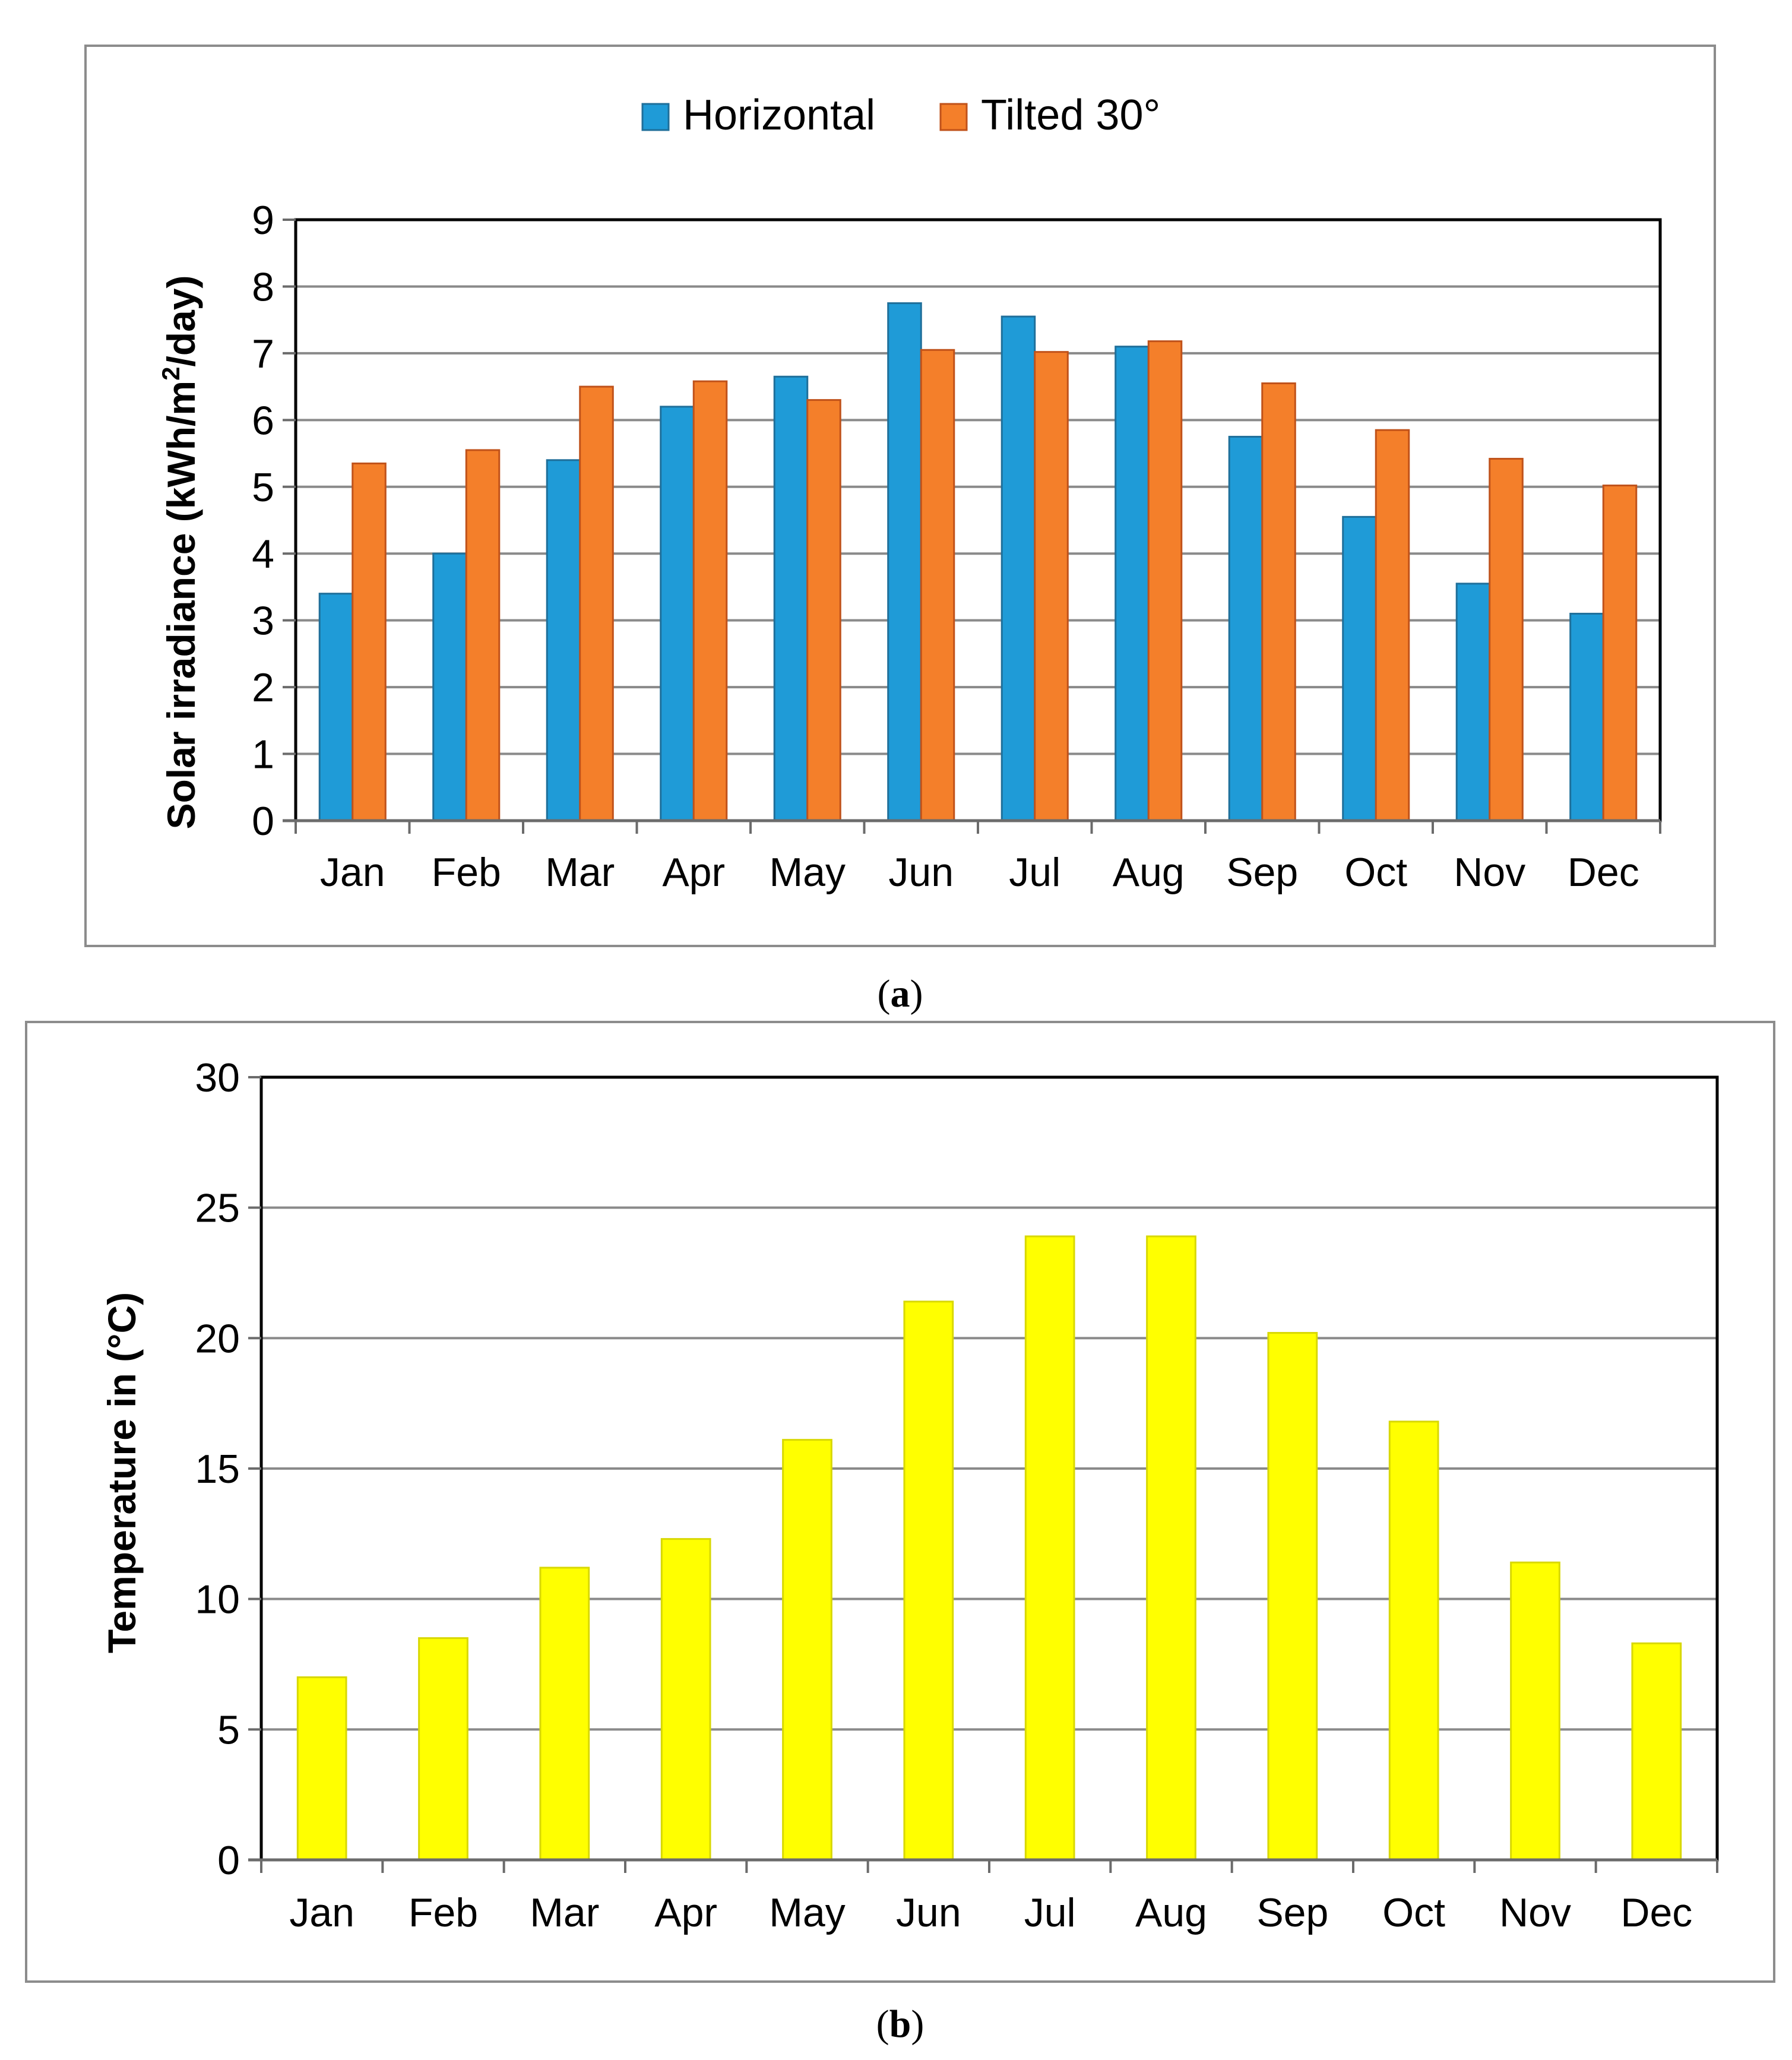 The height and width of the screenshot is (2060, 1792). What do you see at coordinates (938, 585) in the screenshot?
I see `bar-tilted-30-jun` at bounding box center [938, 585].